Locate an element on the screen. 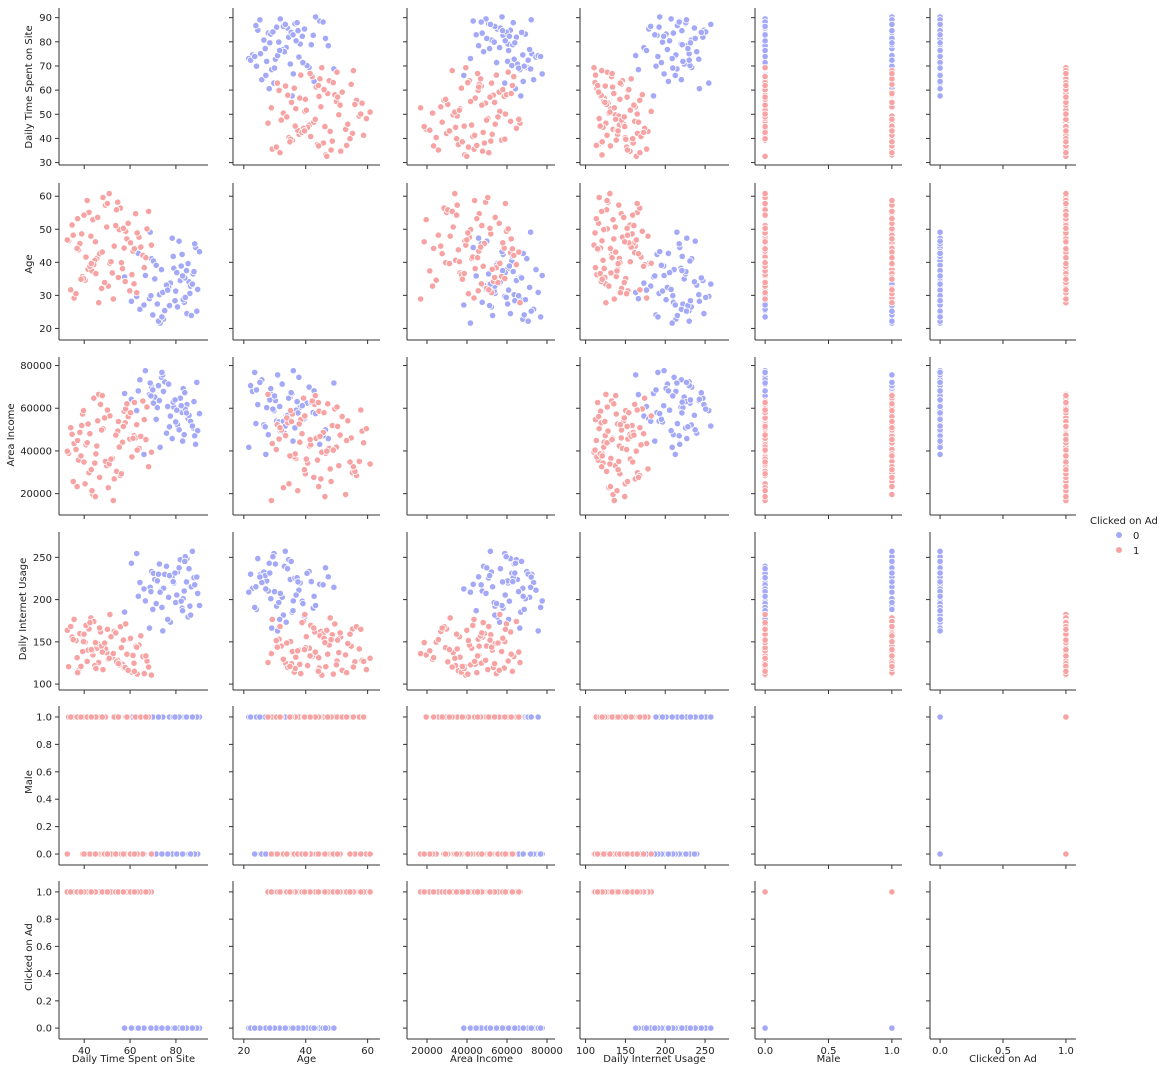  y-tick-label: 0.0 is located at coordinates (44, 1029).